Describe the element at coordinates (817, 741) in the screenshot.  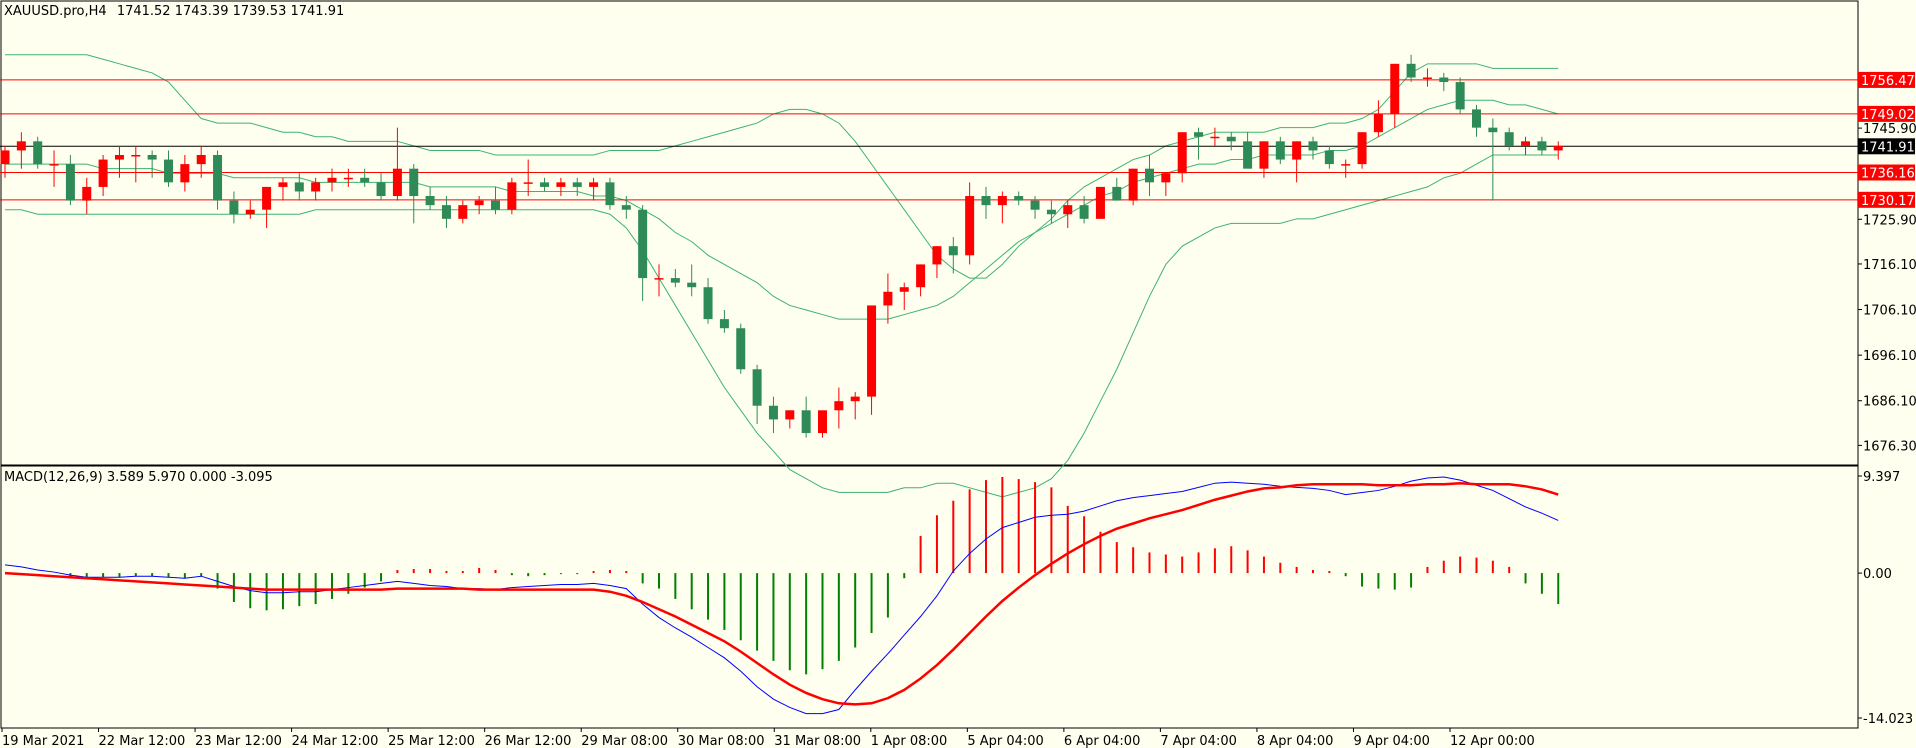
I see `time-tick-label: 31 Mar 08:00` at that location.